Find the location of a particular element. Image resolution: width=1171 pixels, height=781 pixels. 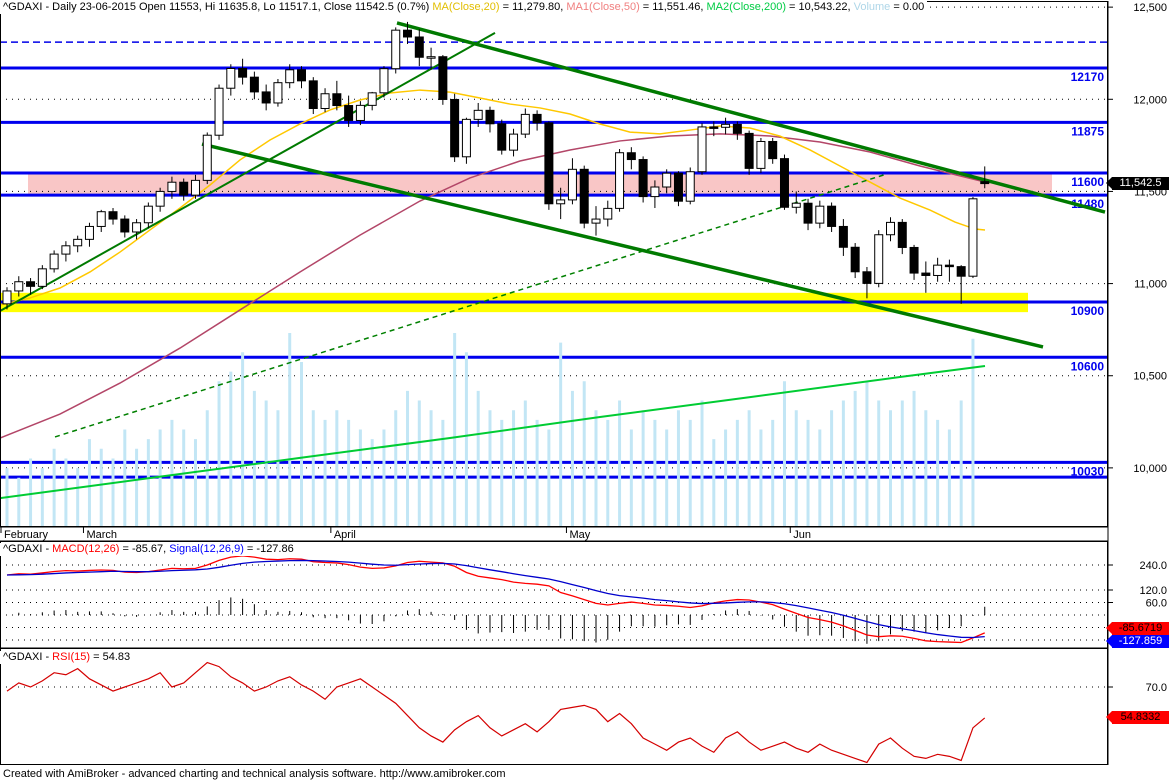

rsi-axis-label: 70.0 is located at coordinates (1156, 688).